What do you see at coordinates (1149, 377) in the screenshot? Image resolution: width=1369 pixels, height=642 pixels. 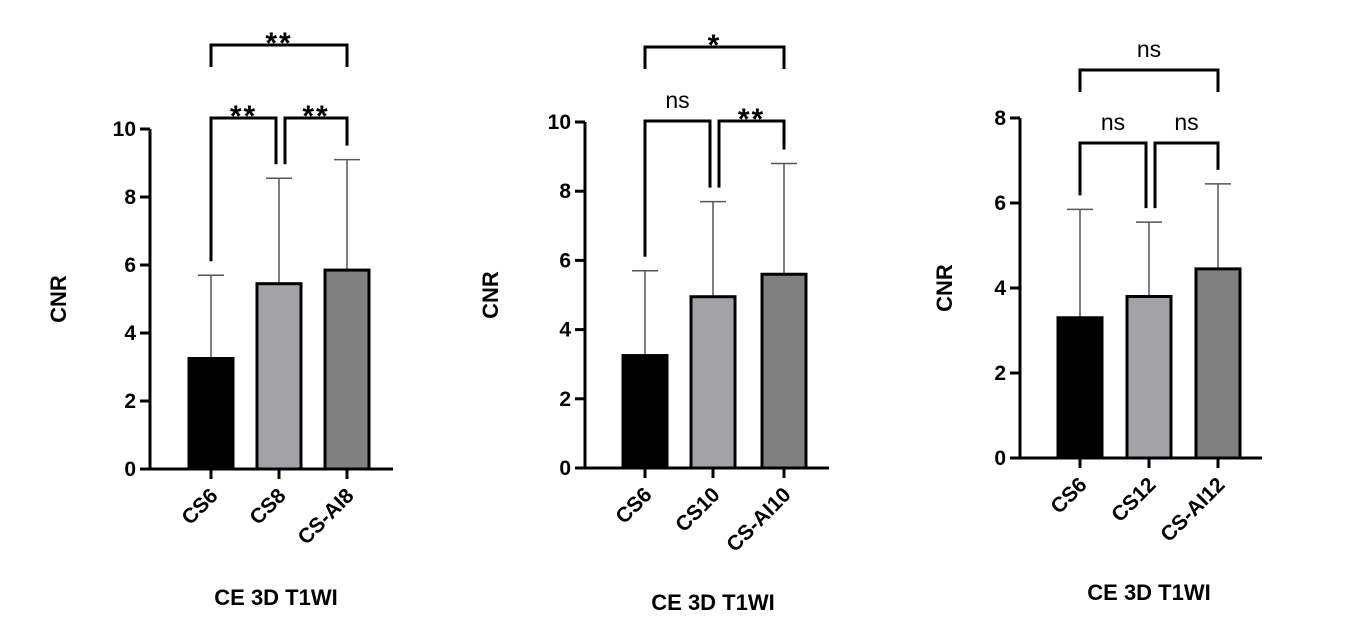 I see `bar-cs12` at bounding box center [1149, 377].